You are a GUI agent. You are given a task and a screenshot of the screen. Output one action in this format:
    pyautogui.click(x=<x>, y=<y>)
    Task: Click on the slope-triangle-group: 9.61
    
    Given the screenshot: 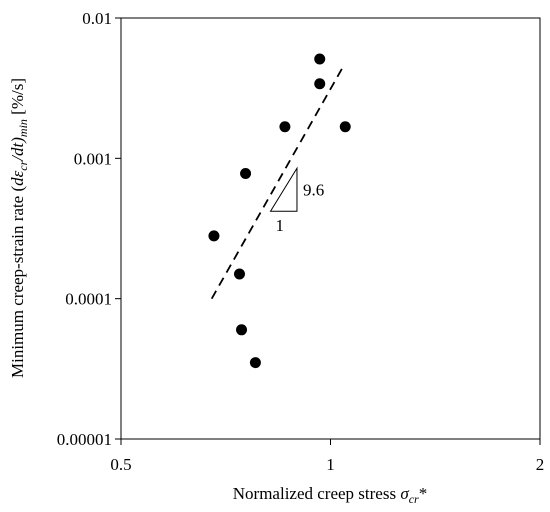 What is the action you would take?
    pyautogui.click(x=296, y=200)
    